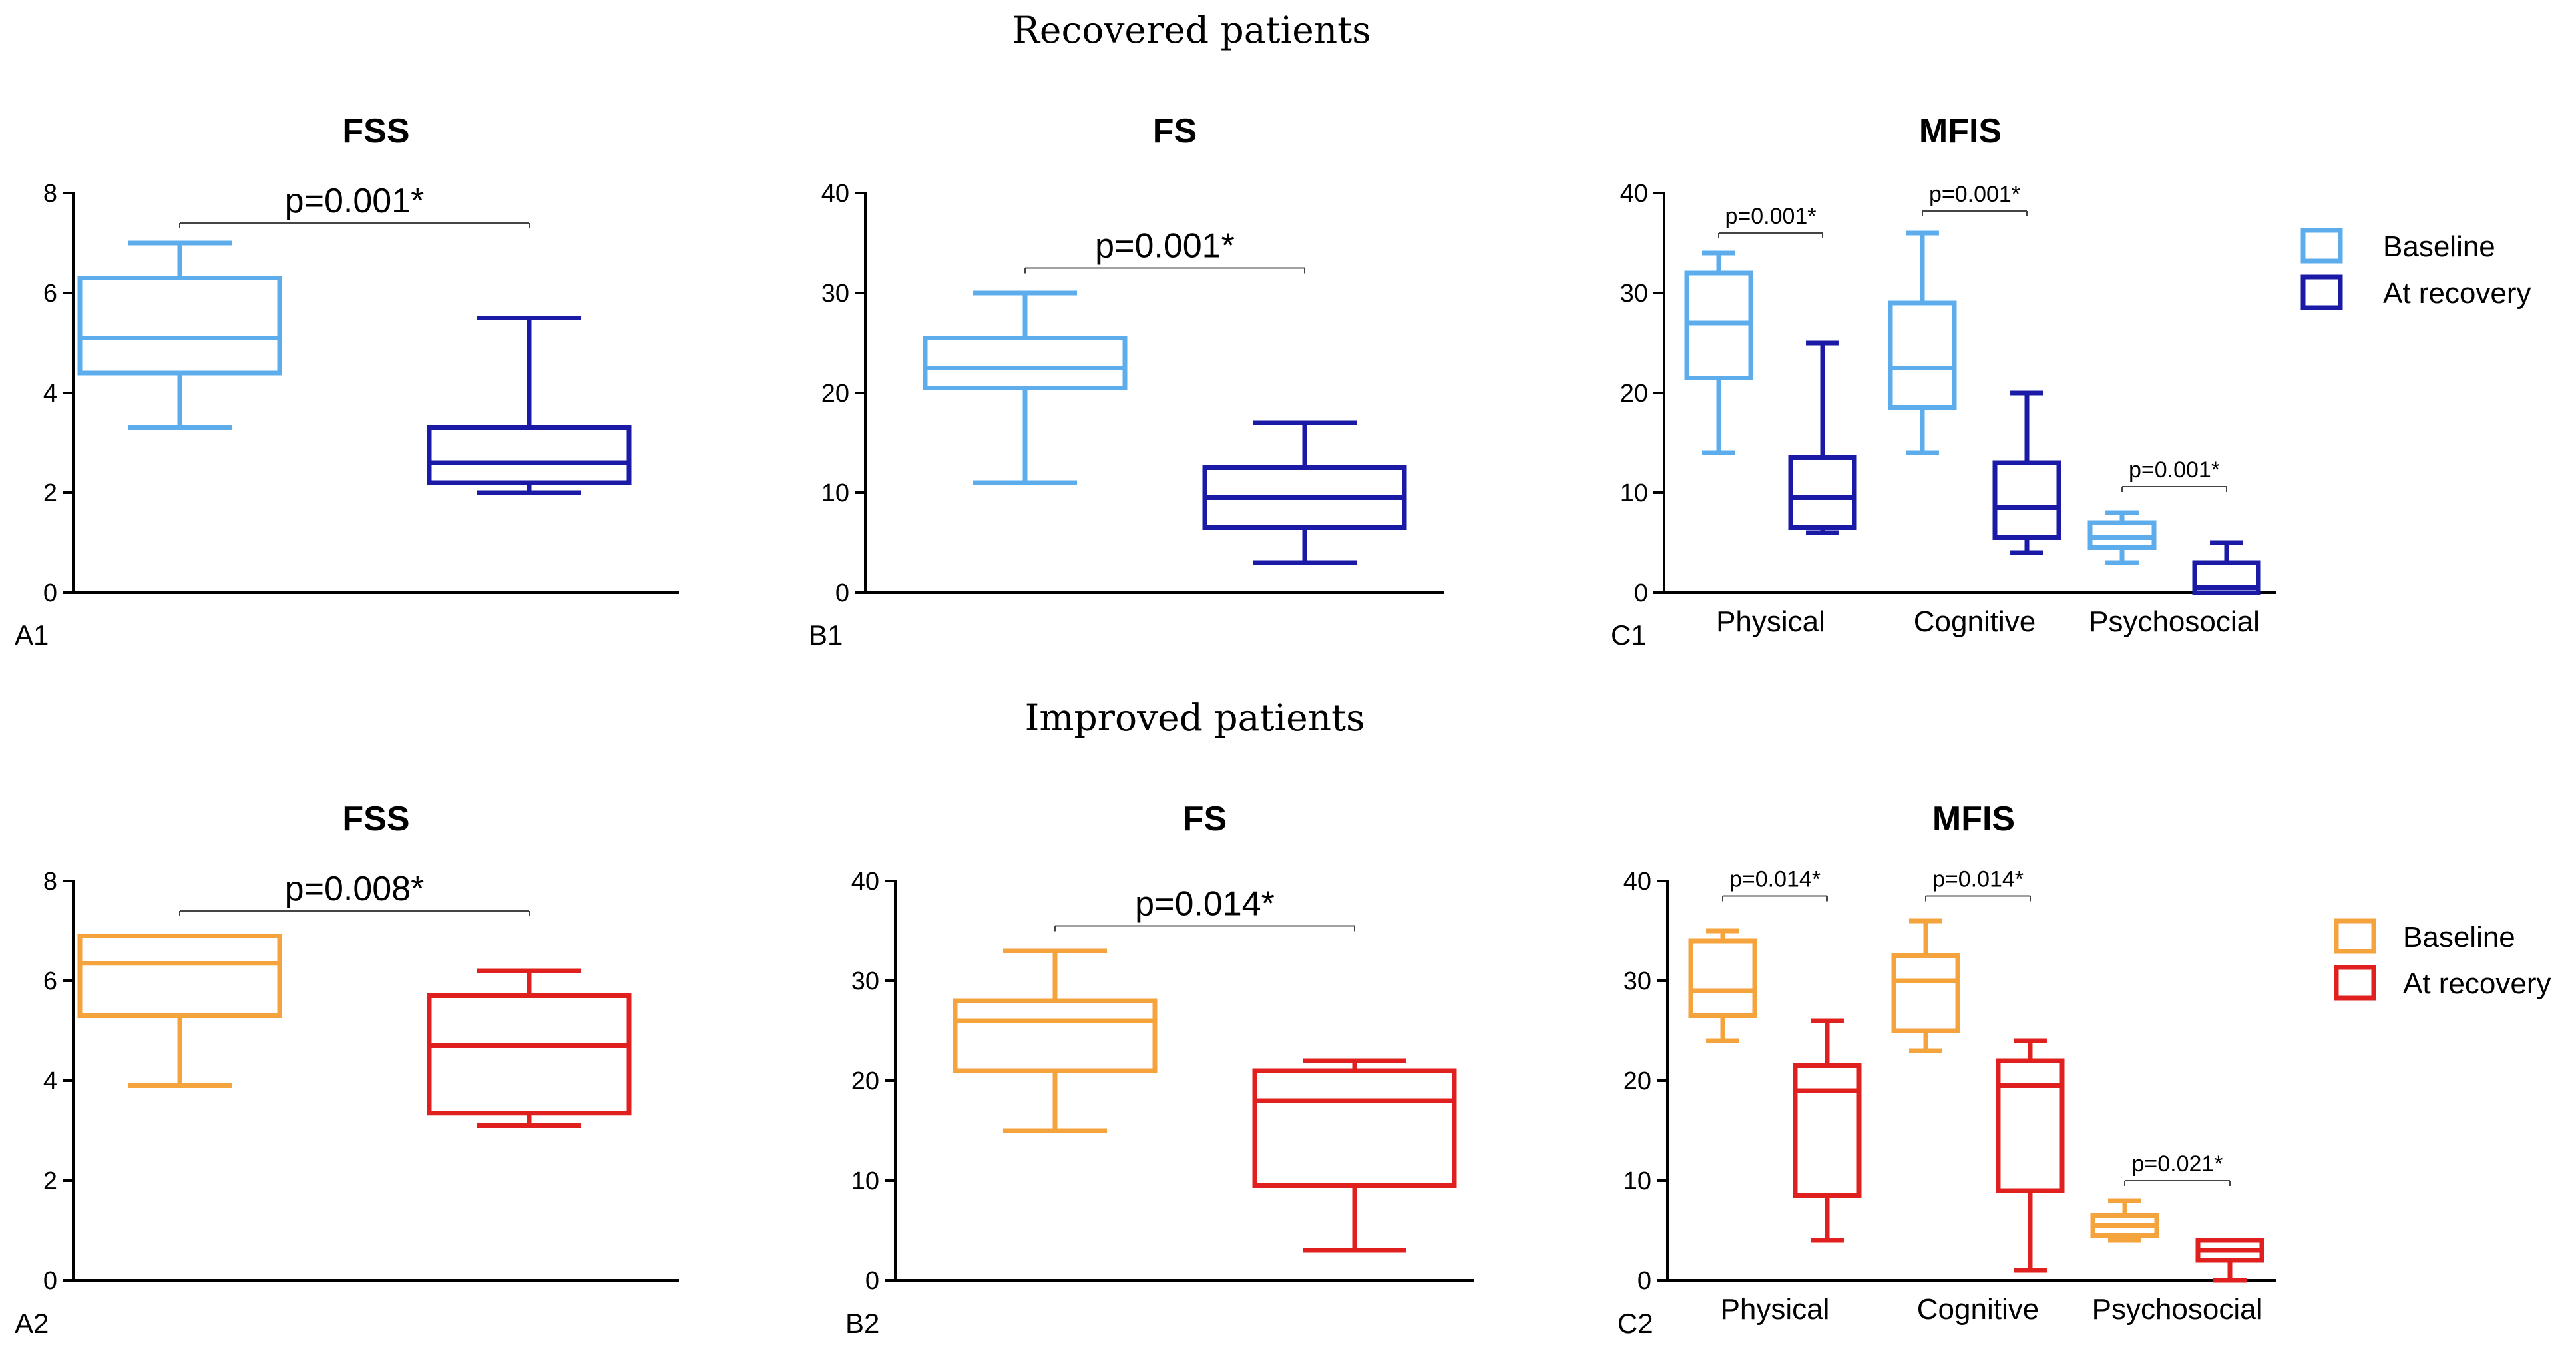 This screenshot has height=1349, width=2576. What do you see at coordinates (355, 889) in the screenshot?
I see `p-value-label: p=0.008*` at bounding box center [355, 889].